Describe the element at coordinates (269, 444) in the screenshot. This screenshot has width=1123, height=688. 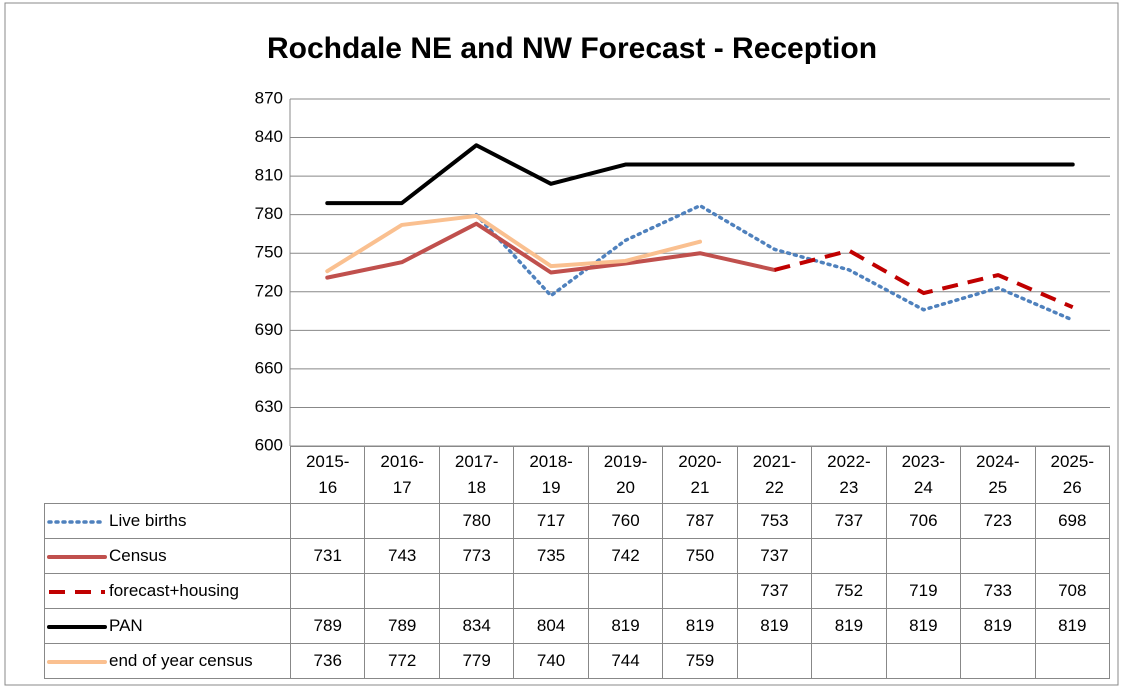
I see `y-tick-label: 600` at that location.